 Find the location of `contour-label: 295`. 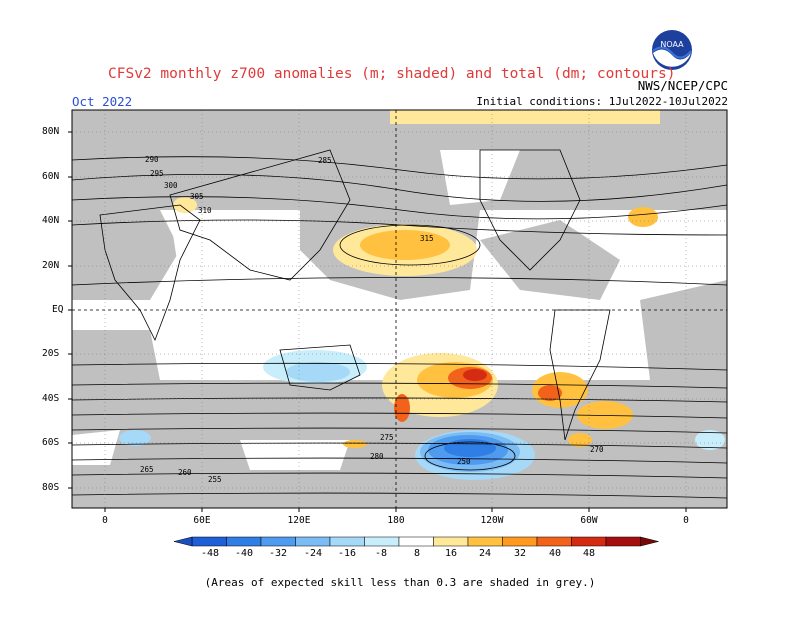

contour-label: 295 is located at coordinates (157, 173).